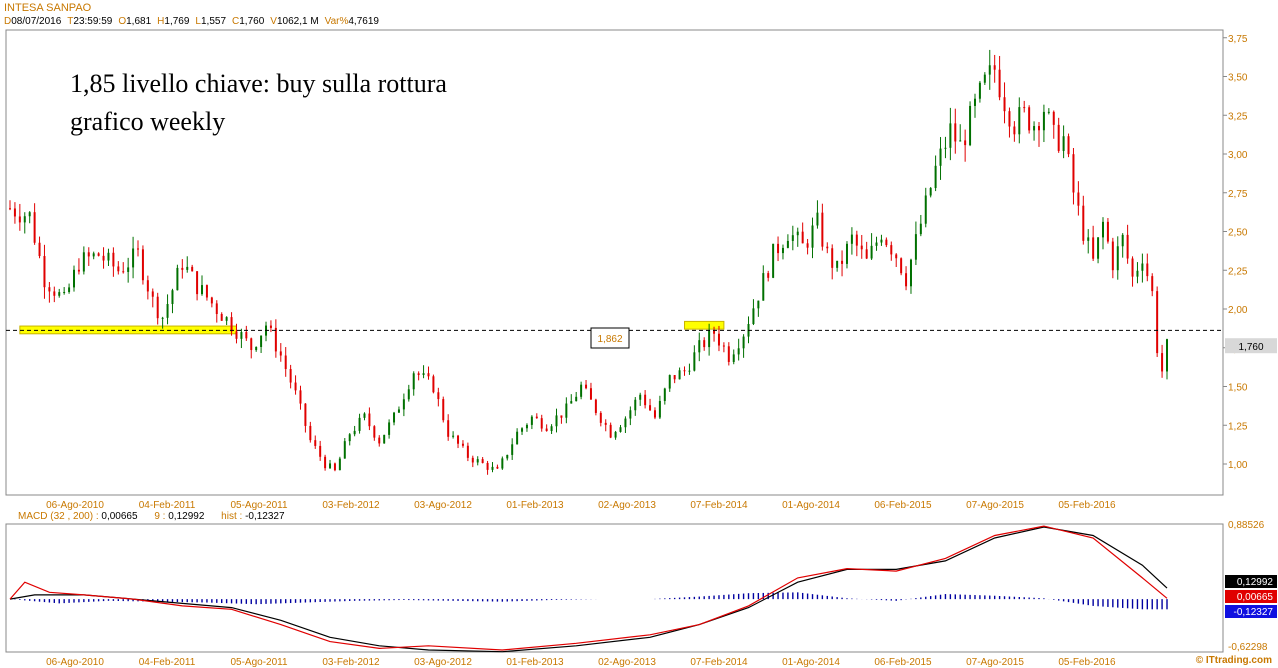  Describe the element at coordinates (1255, 582) in the screenshot. I see `signal-badge-text: 0,12992` at that location.